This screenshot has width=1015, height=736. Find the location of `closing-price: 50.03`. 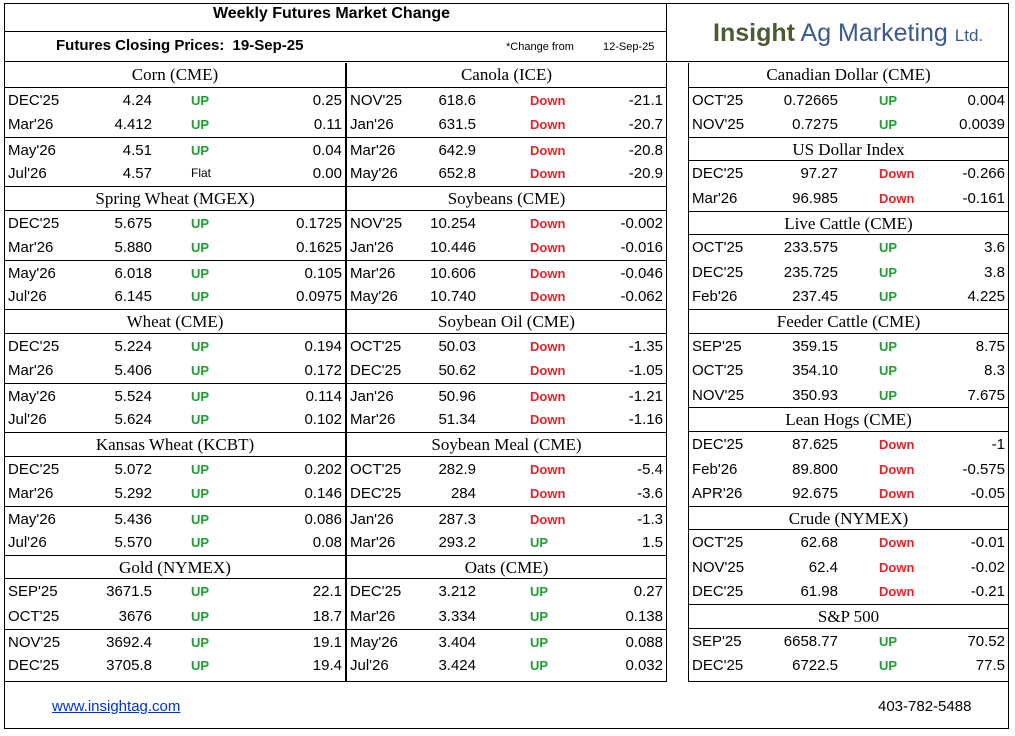

closing-price: 50.03 is located at coordinates (457, 346).